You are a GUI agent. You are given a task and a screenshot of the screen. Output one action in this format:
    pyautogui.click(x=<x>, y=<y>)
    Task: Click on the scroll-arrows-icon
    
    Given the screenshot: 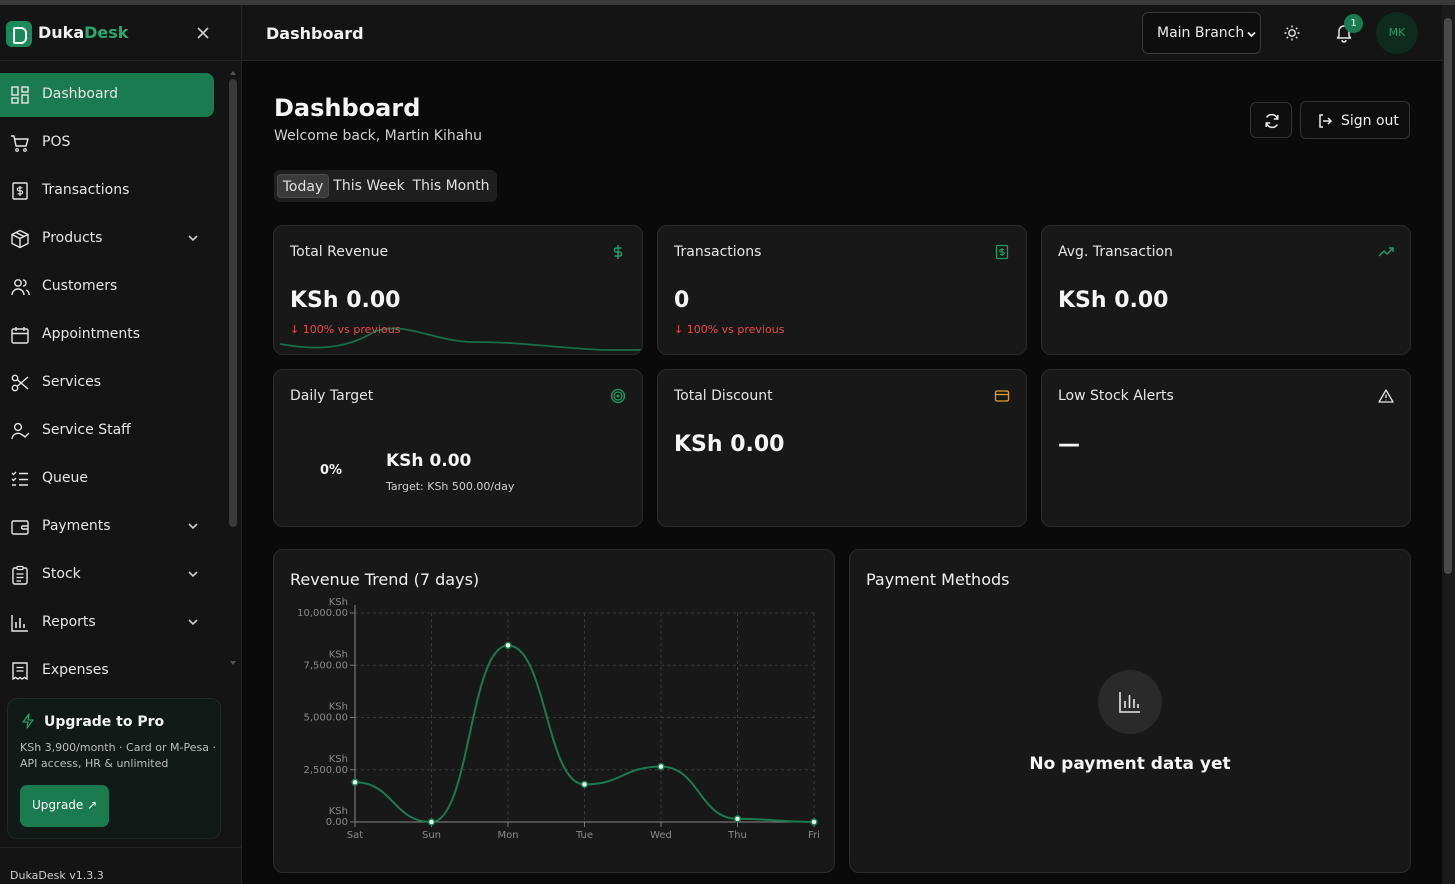 What is the action you would take?
    pyautogui.click(x=233, y=368)
    